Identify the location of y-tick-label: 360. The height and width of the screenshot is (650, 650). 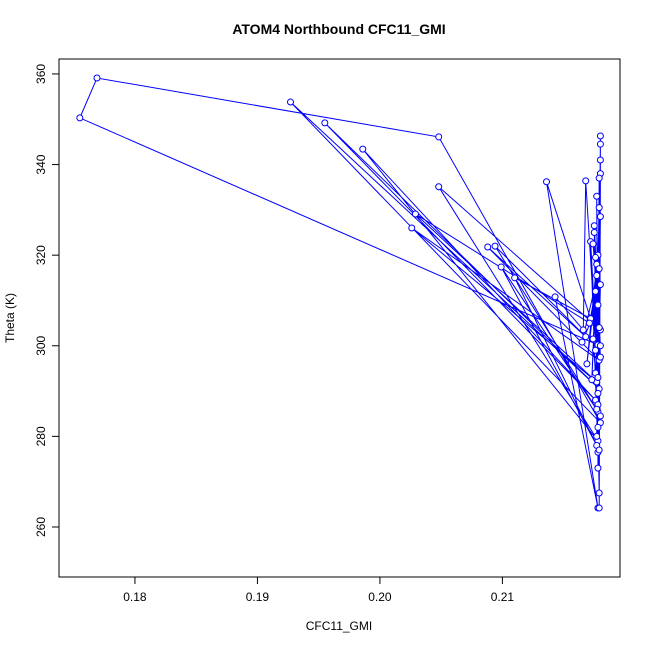
(41, 74).